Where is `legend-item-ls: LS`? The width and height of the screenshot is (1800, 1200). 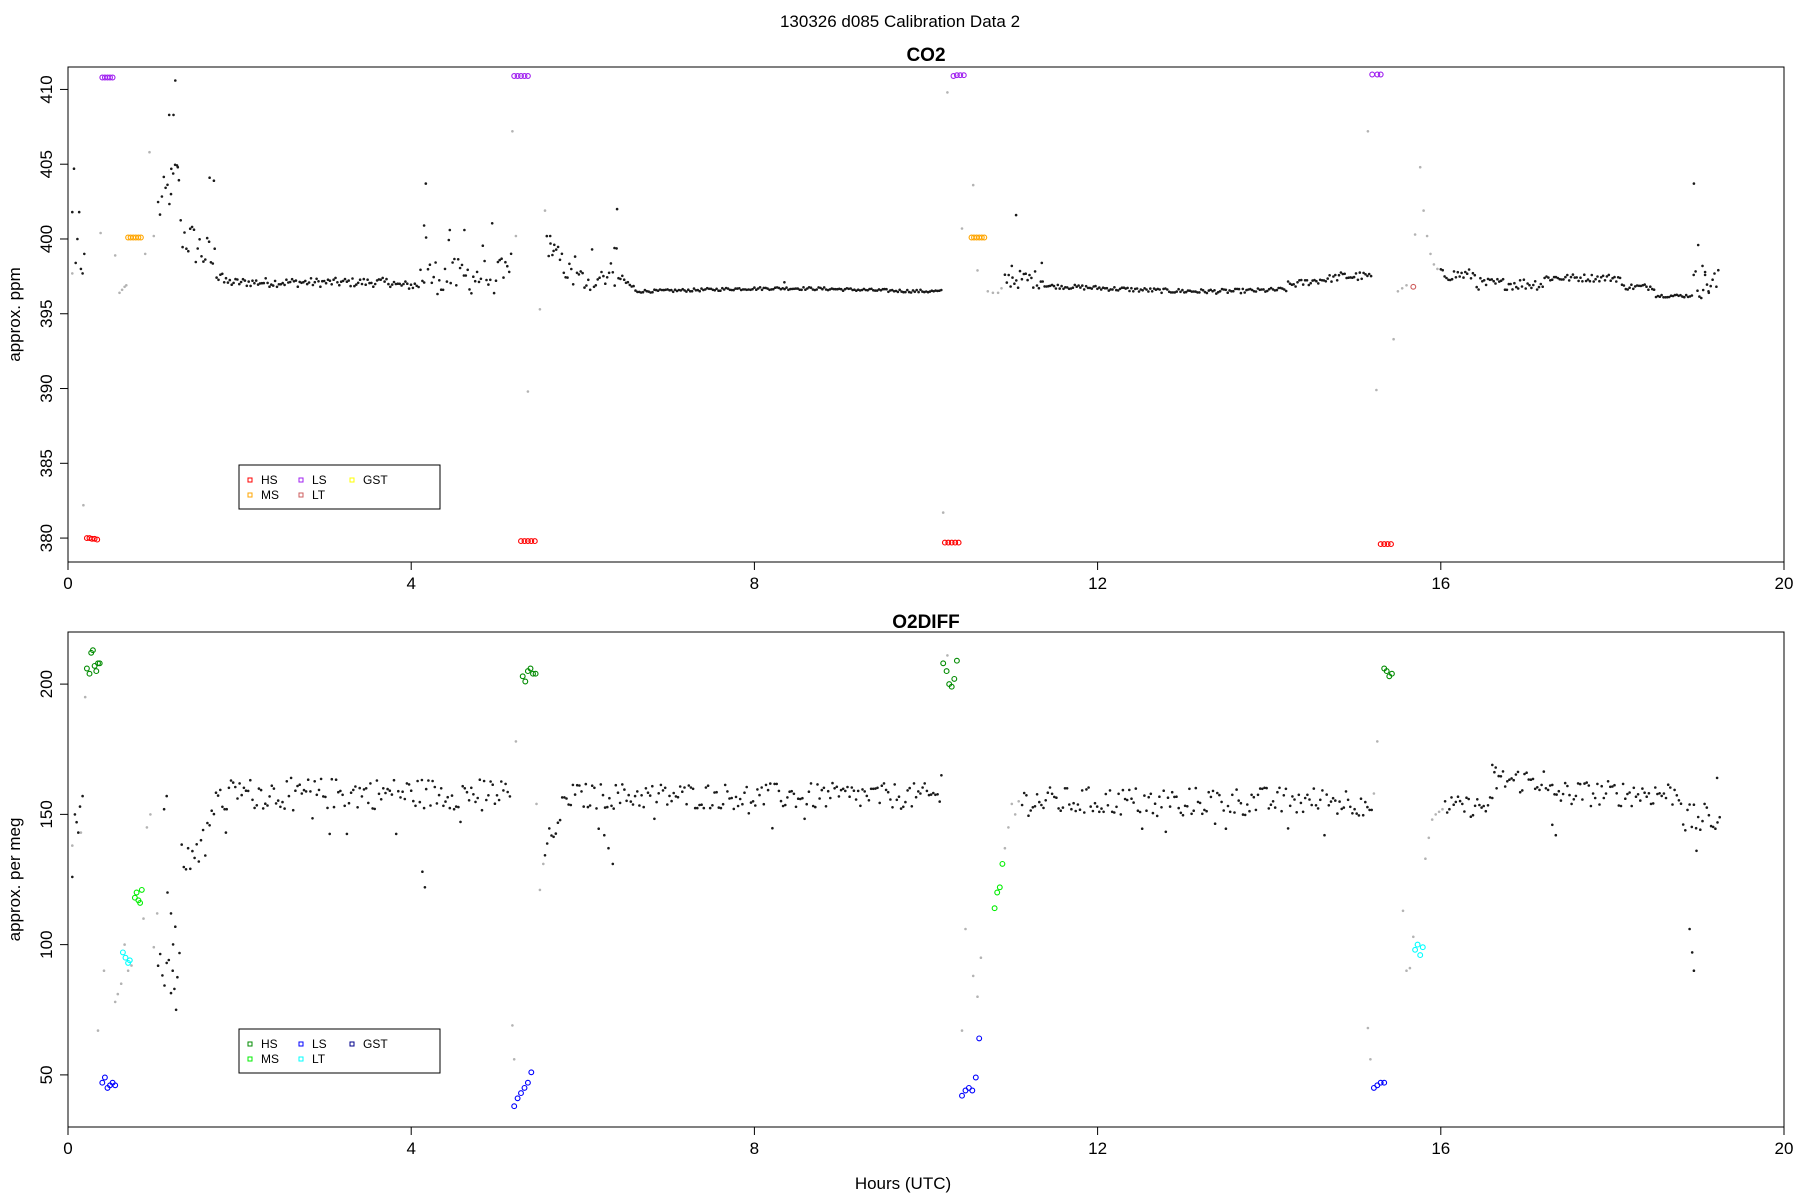
legend-item-ls: LS is located at coordinates (312, 480).